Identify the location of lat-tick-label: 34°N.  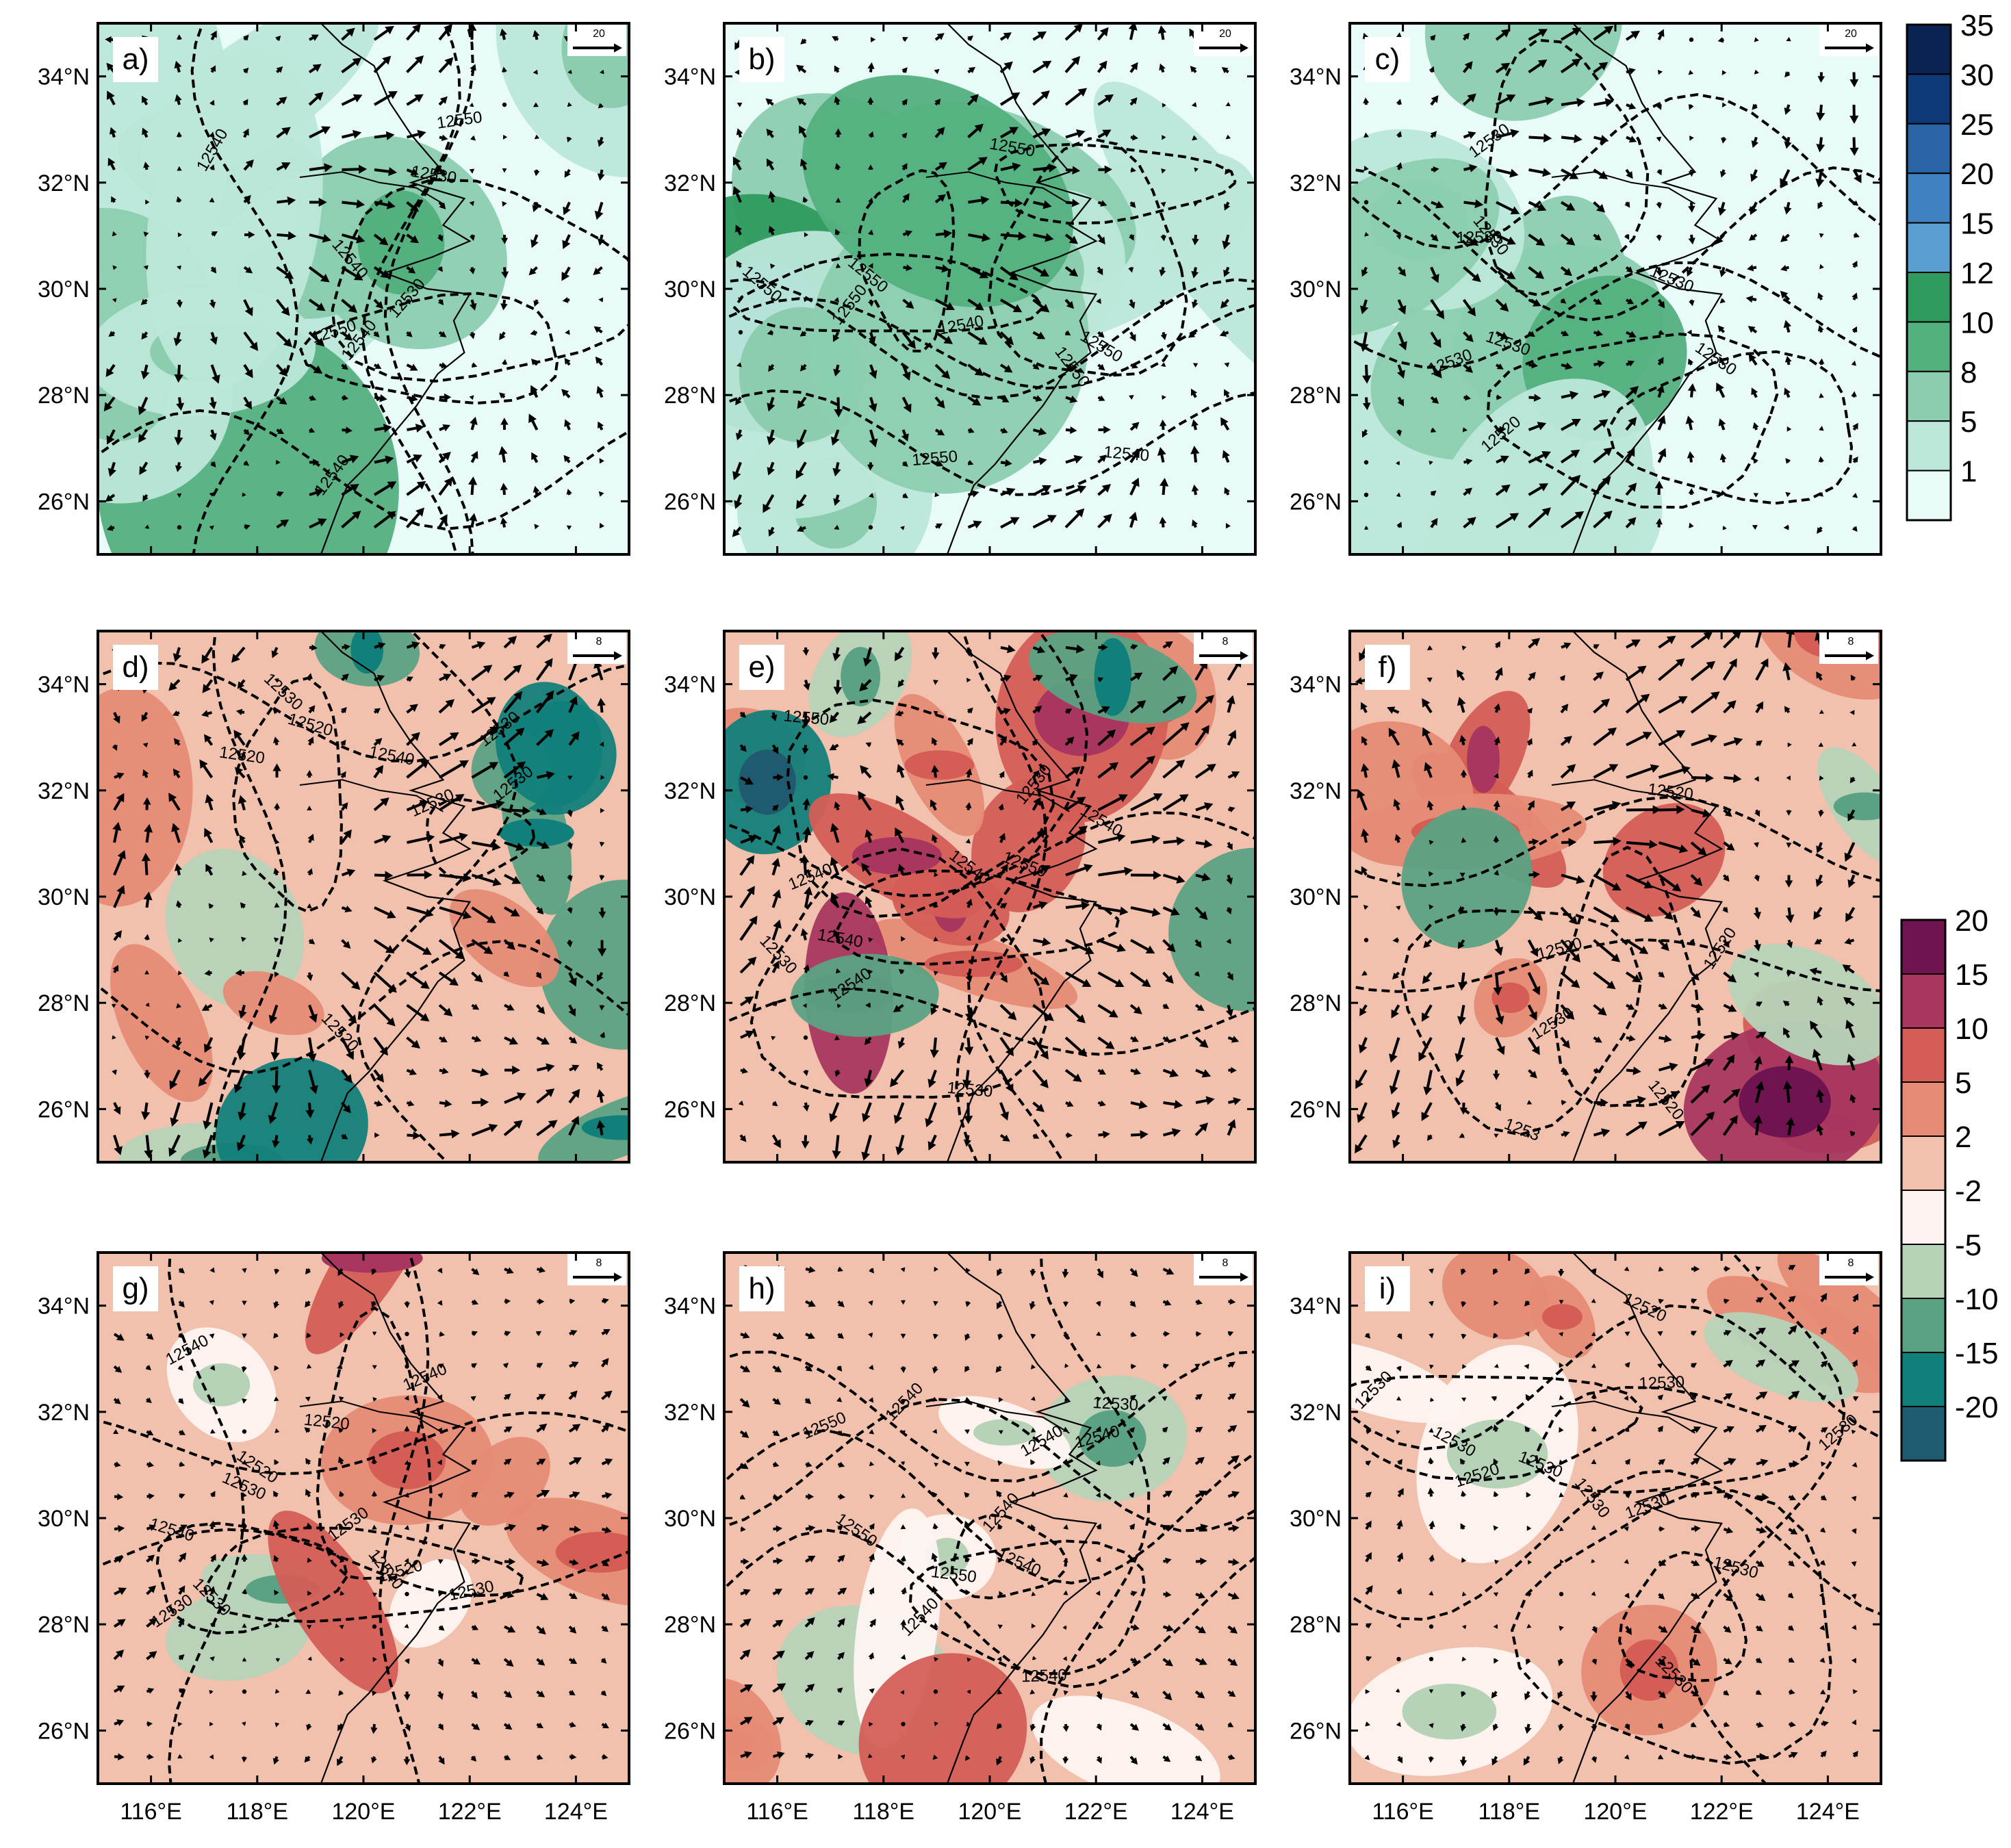
(64, 1307).